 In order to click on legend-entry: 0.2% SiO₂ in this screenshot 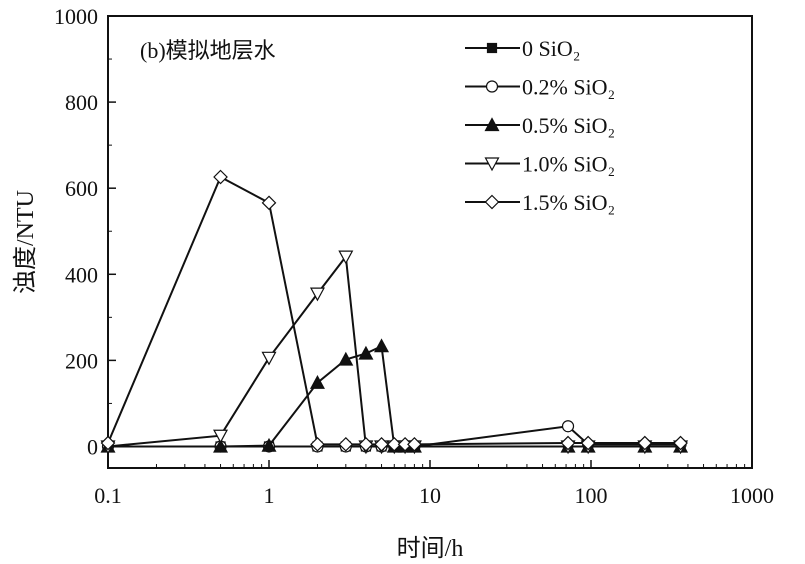, I will do `click(540, 87)`.